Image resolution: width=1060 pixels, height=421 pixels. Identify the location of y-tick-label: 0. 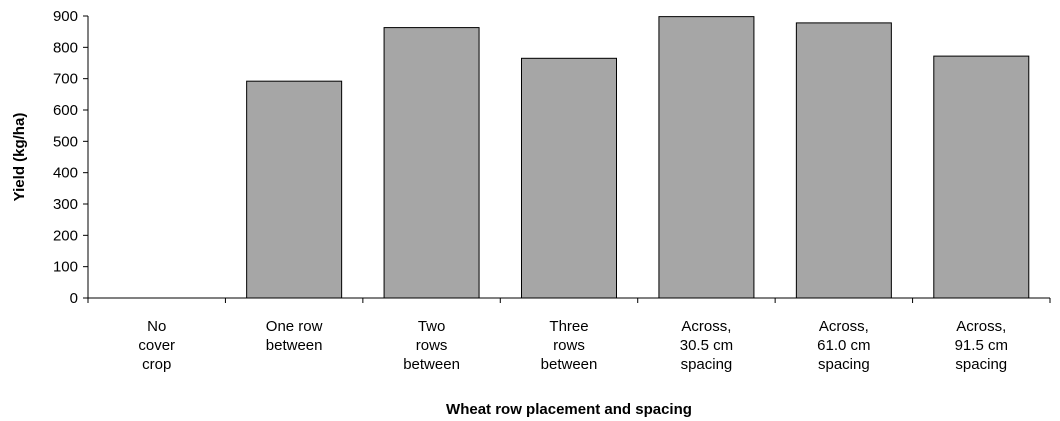
(74, 298).